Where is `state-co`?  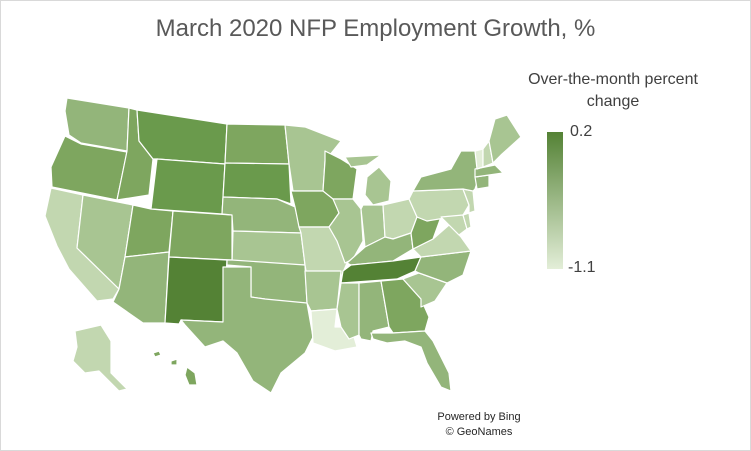 state-co is located at coordinates (200, 235).